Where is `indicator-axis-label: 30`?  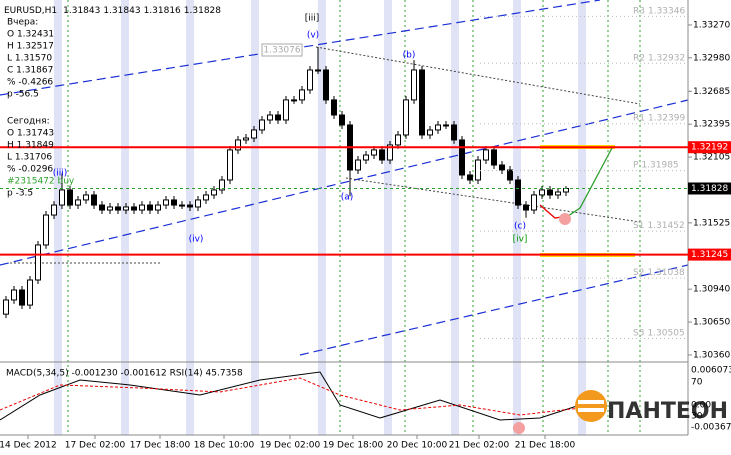
indicator-axis-label: 30 is located at coordinates (697, 417).